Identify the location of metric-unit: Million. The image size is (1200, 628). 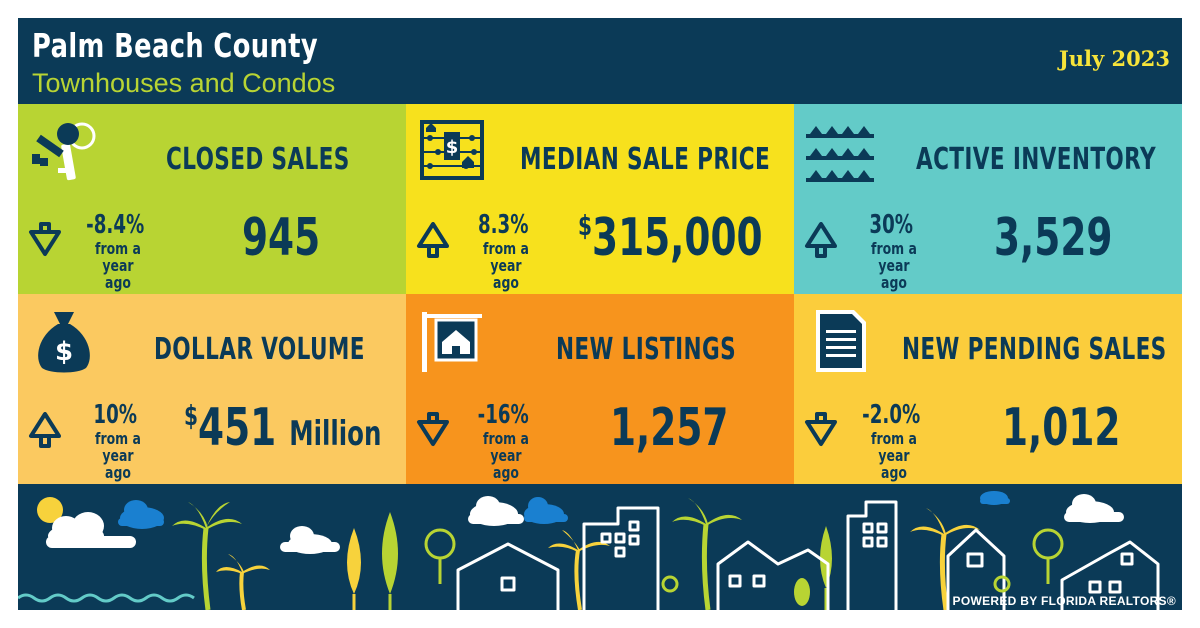
(335, 434).